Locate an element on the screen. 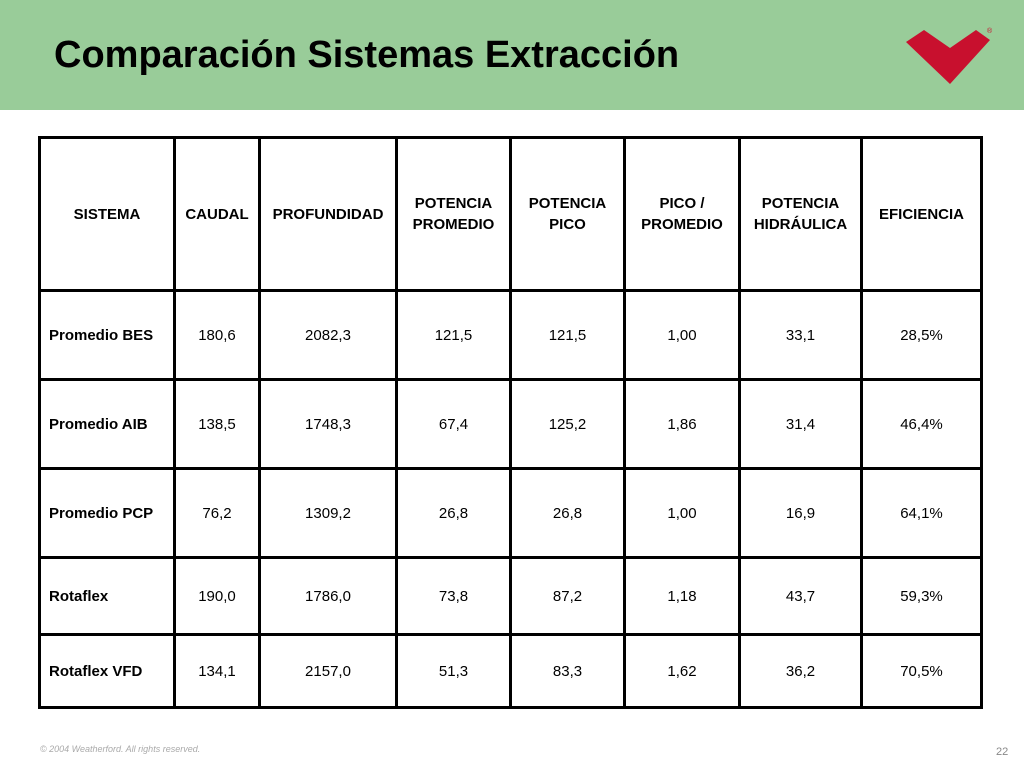  table-cell: 31,4 is located at coordinates (800, 424).